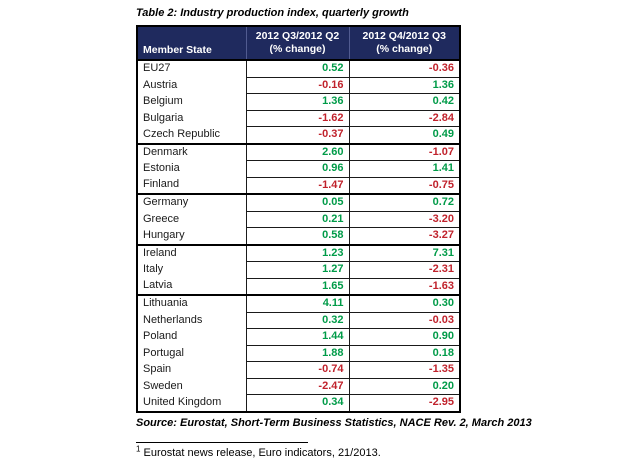 The image size is (644, 463). I want to click on member-state-cell: Sweden, so click(192, 386).